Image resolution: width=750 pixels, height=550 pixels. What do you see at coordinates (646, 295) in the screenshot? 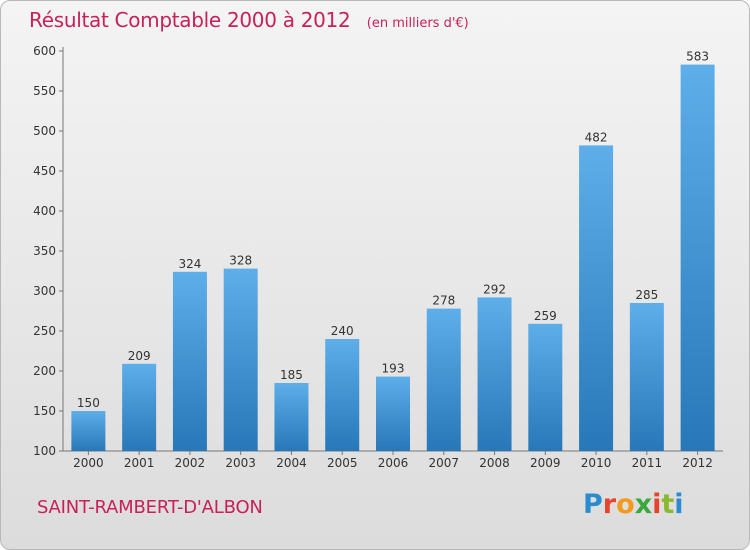
I see `data-label: 285` at bounding box center [646, 295].